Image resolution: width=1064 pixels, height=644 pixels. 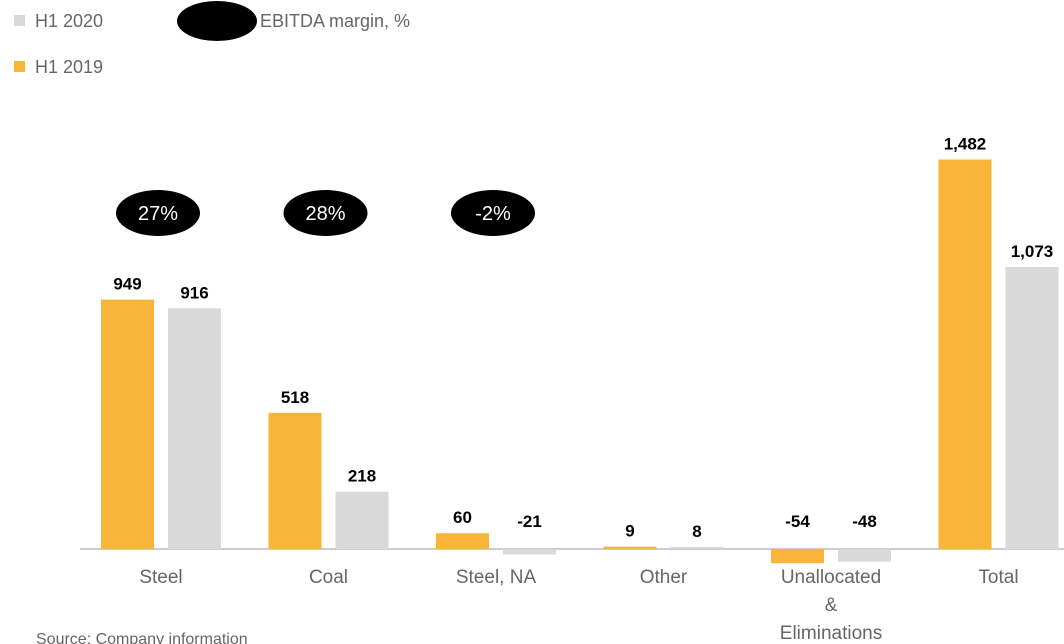 I want to click on margin-bubble-coal, so click(x=325, y=213).